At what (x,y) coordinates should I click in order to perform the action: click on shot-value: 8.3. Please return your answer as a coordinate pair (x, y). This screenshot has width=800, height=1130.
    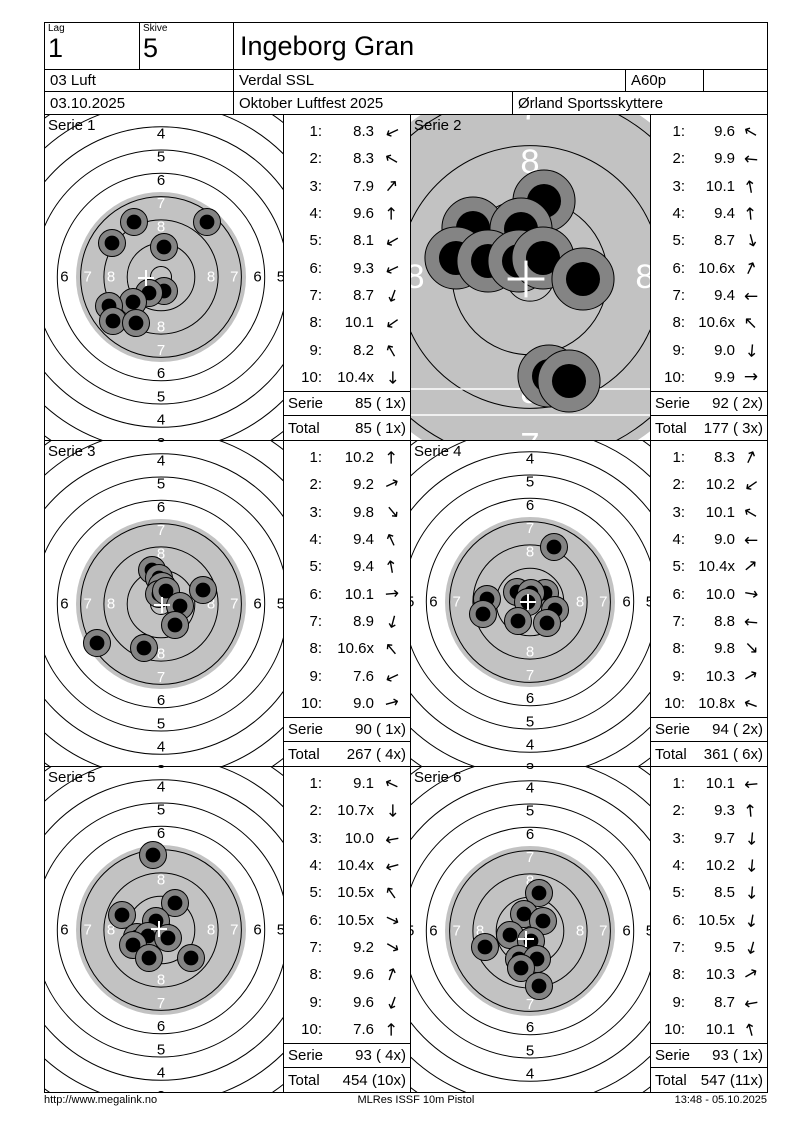
    Looking at the image, I should click on (363, 159).